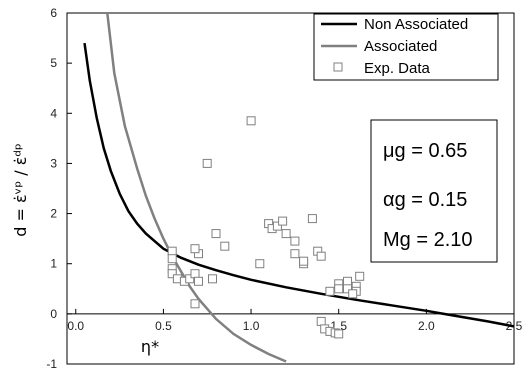 Image resolution: width=527 pixels, height=374 pixels. What do you see at coordinates (251, 326) in the screenshot?
I see `x-tick-label: 1.0` at bounding box center [251, 326].